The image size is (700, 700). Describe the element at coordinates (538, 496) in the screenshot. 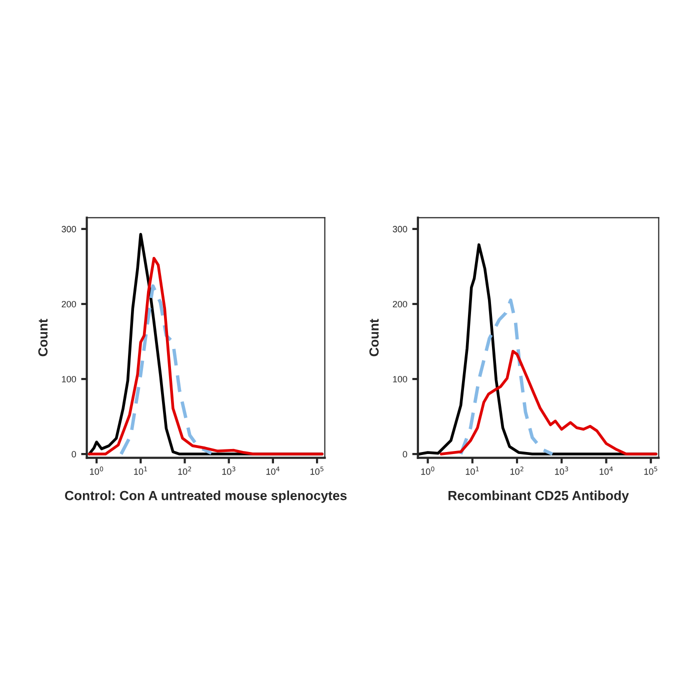

I see `x-axis-title: Recombinant CD25 Antibody` at that location.